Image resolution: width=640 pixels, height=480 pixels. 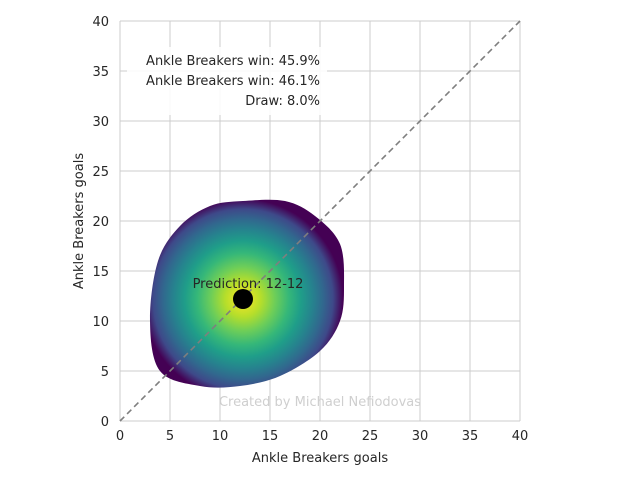 I want to click on watermark: Created by Michael Nefiodovas, so click(x=320, y=402).